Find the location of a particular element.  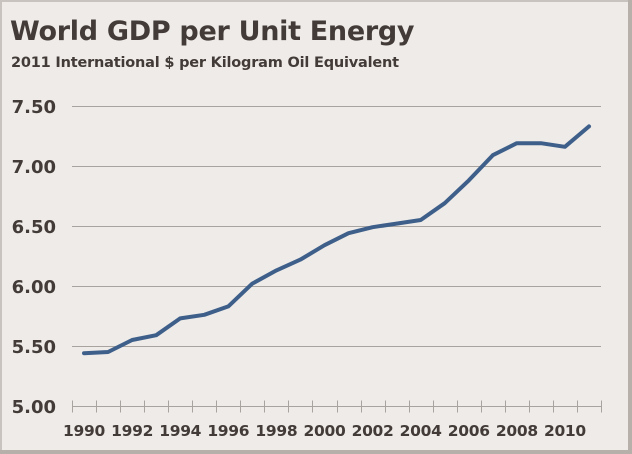

y-tick-label: 6.00 is located at coordinates (34, 287).